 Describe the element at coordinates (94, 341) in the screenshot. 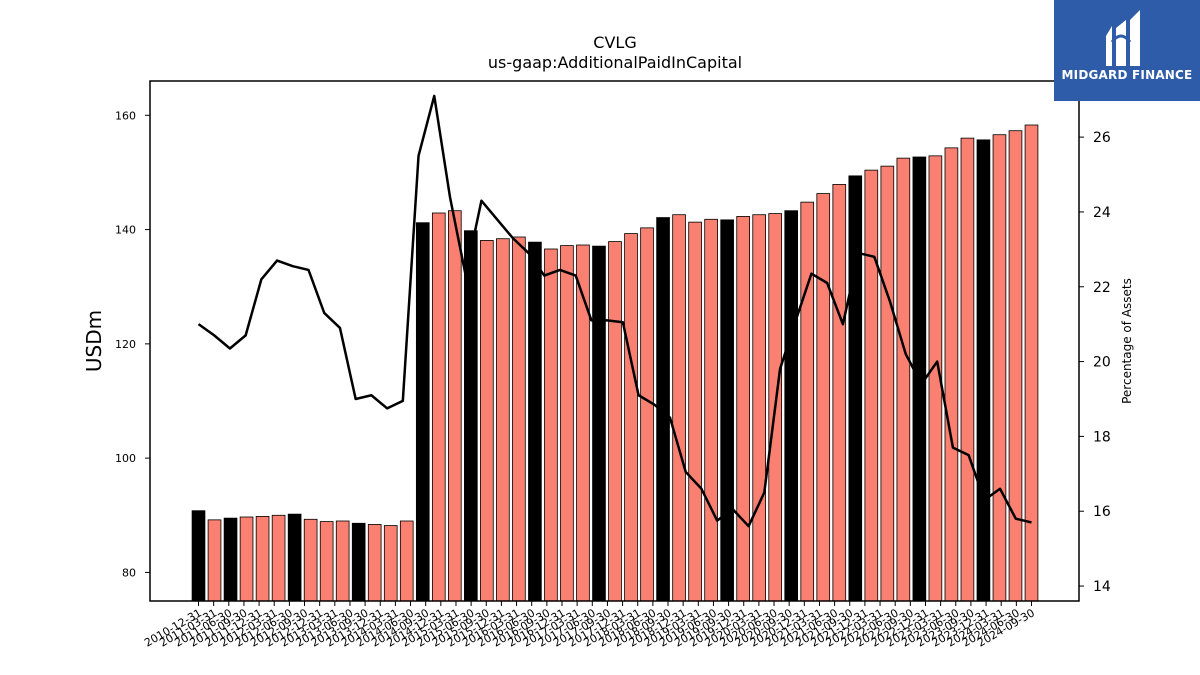

I see `y-axis-label: USDm` at that location.